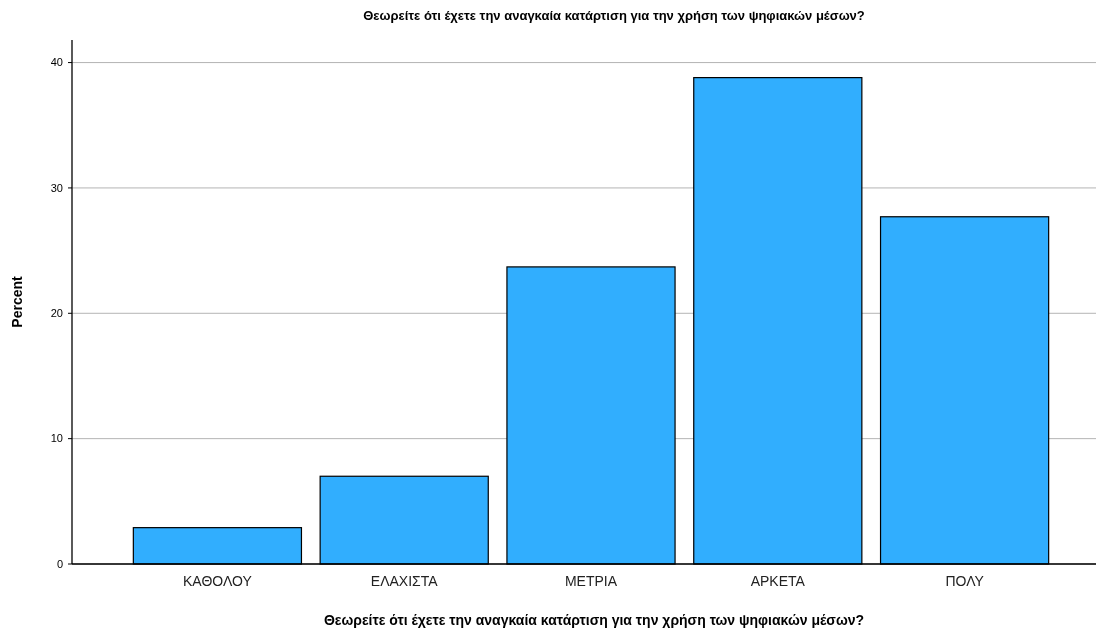 The height and width of the screenshot is (641, 1096). Describe the element at coordinates (614, 15) in the screenshot. I see `chart-title: Θεωρείτε ότι έχετε την αναγκαία κατάρτιση για την χρήση των ψηφιακών μέσων?` at that location.